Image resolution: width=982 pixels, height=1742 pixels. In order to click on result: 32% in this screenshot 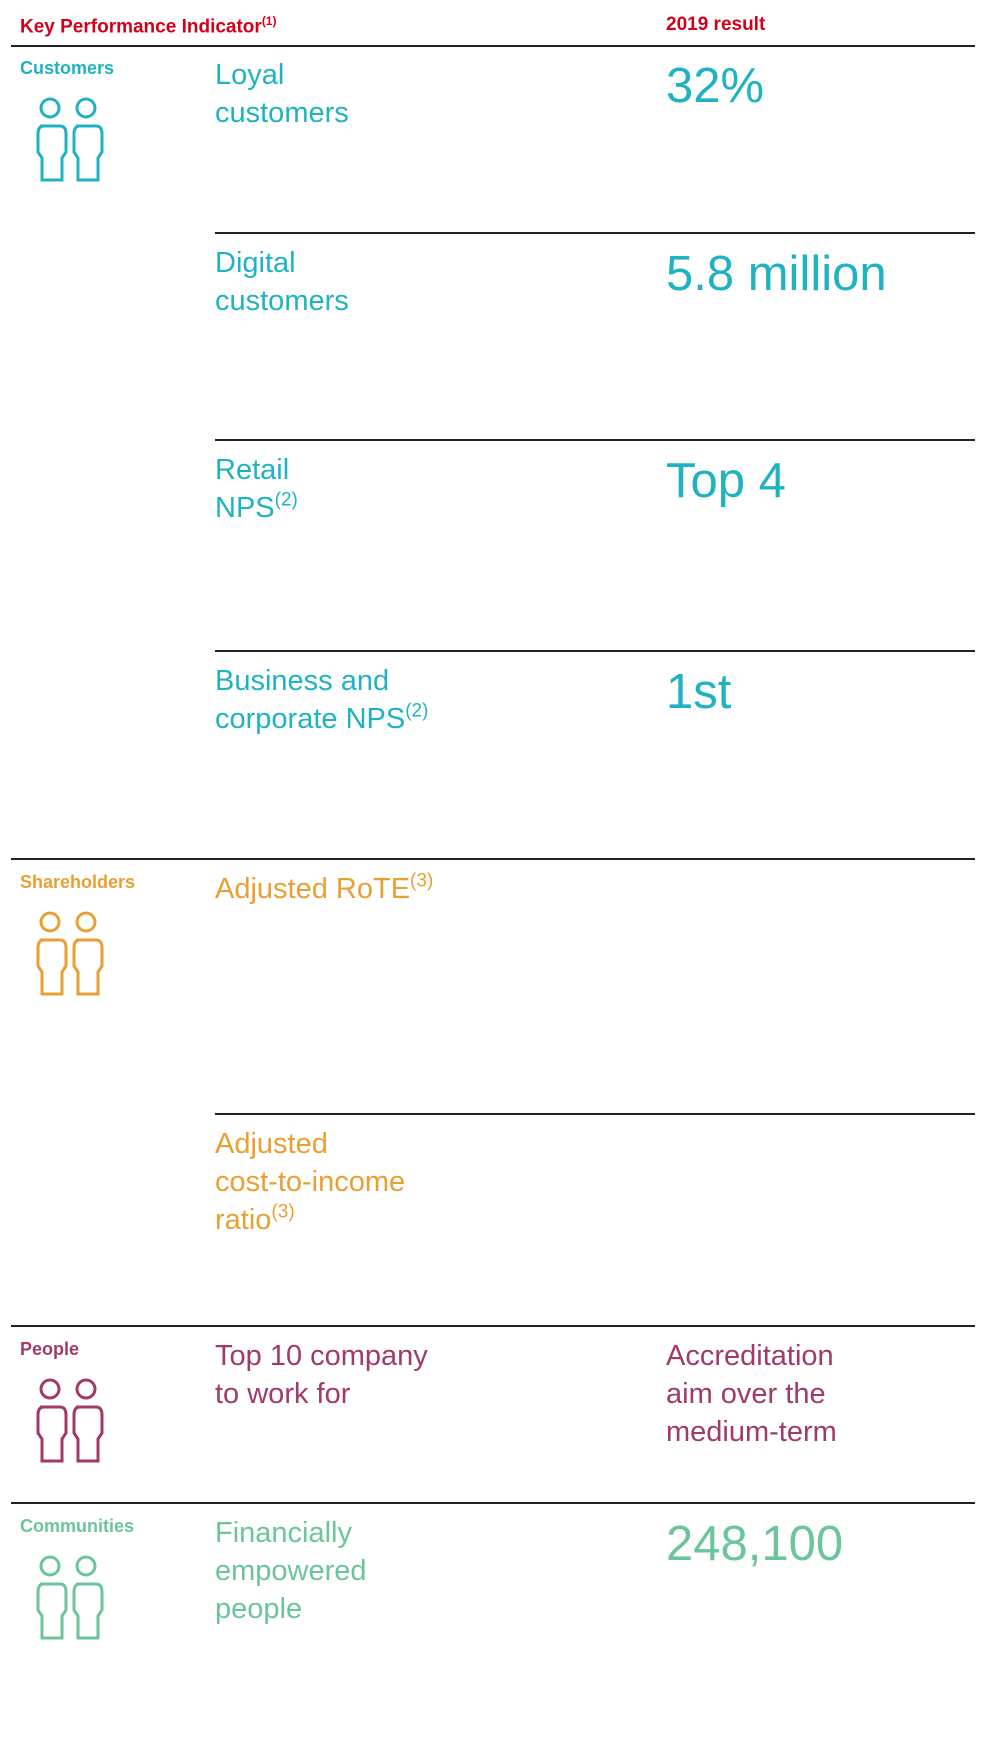, I will do `click(715, 86)`.